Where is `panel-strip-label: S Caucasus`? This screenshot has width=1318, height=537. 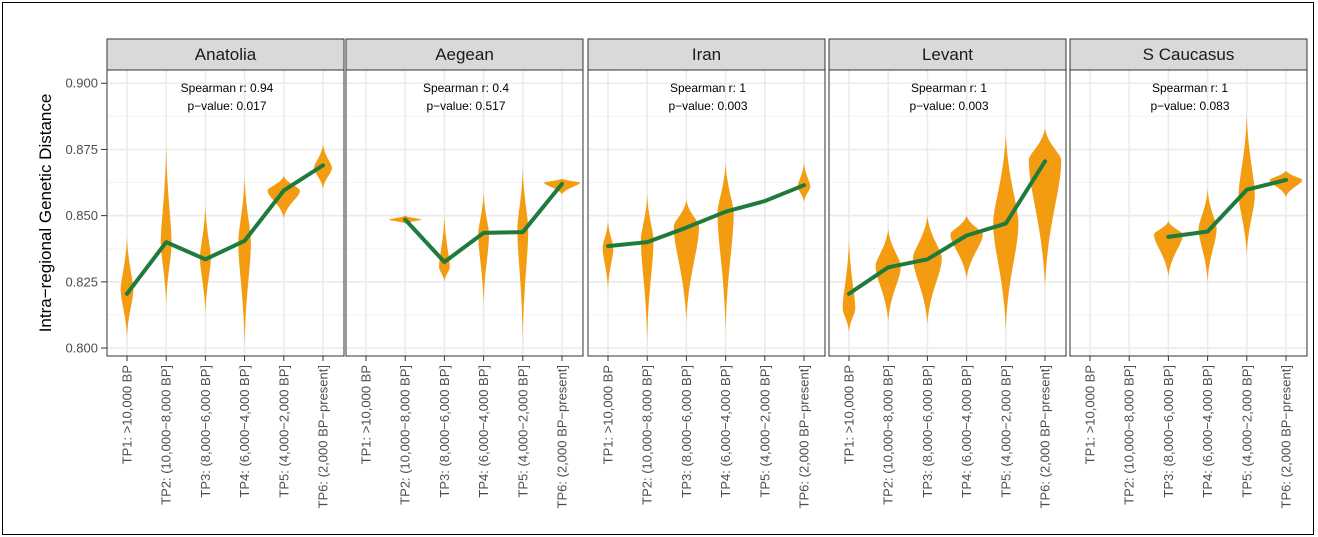
panel-strip-label: S Caucasus is located at coordinates (1189, 54).